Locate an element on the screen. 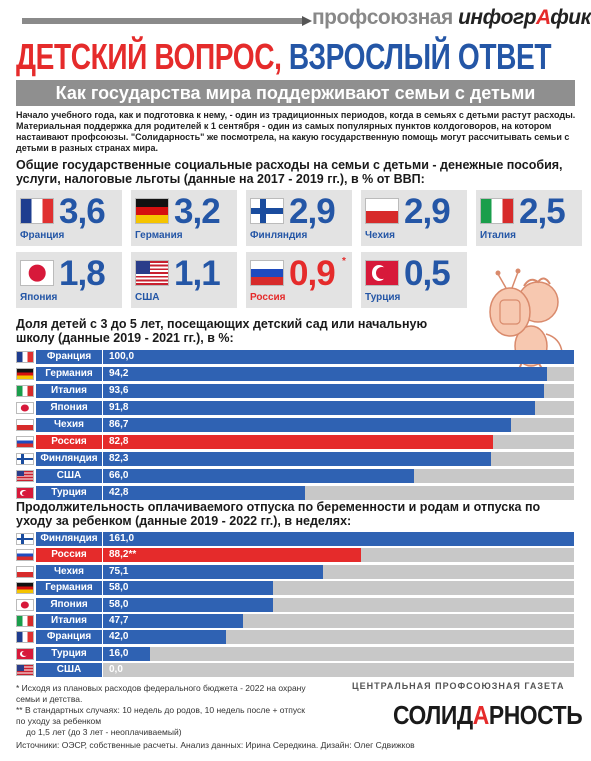 Image resolution: width=591 pixels, height=761 pixels. spending-tile: 3,6 Франция is located at coordinates (69, 218).